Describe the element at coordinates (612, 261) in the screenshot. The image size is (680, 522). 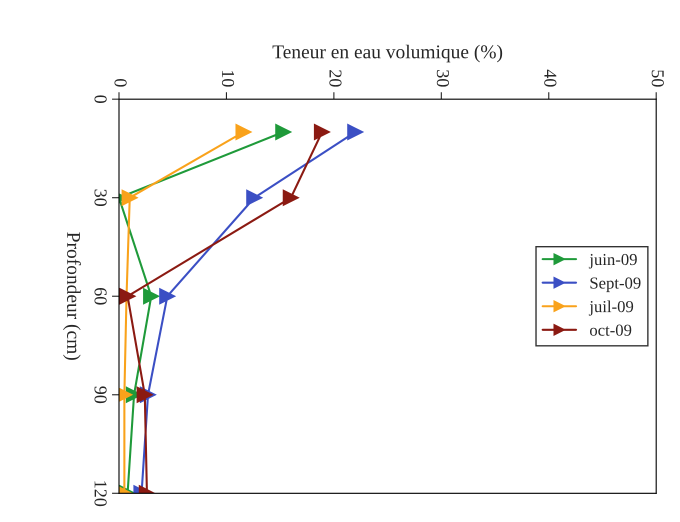
I see `legend-label: juin-09` at that location.